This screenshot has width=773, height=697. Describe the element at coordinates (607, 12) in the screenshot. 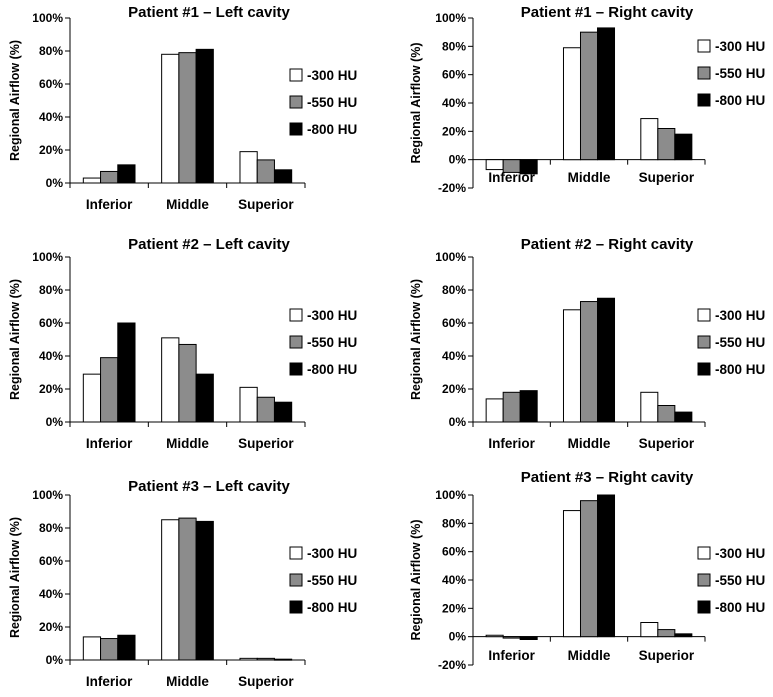

I see `chart-title: Patient #1 – Right cavity` at that location.